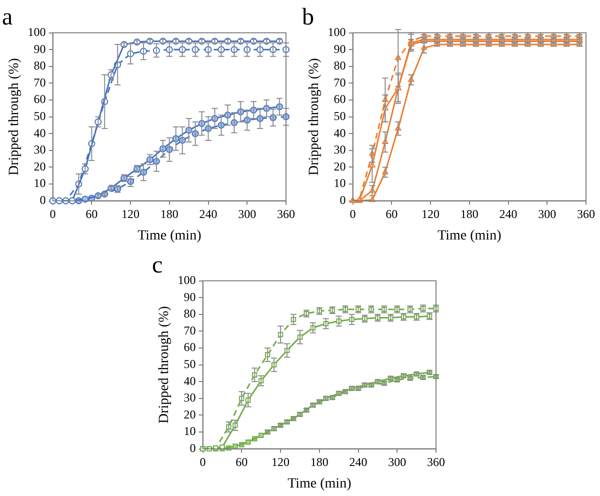 The width and height of the screenshot is (600, 496). I want to click on chart-title: a, so click(7, 17).